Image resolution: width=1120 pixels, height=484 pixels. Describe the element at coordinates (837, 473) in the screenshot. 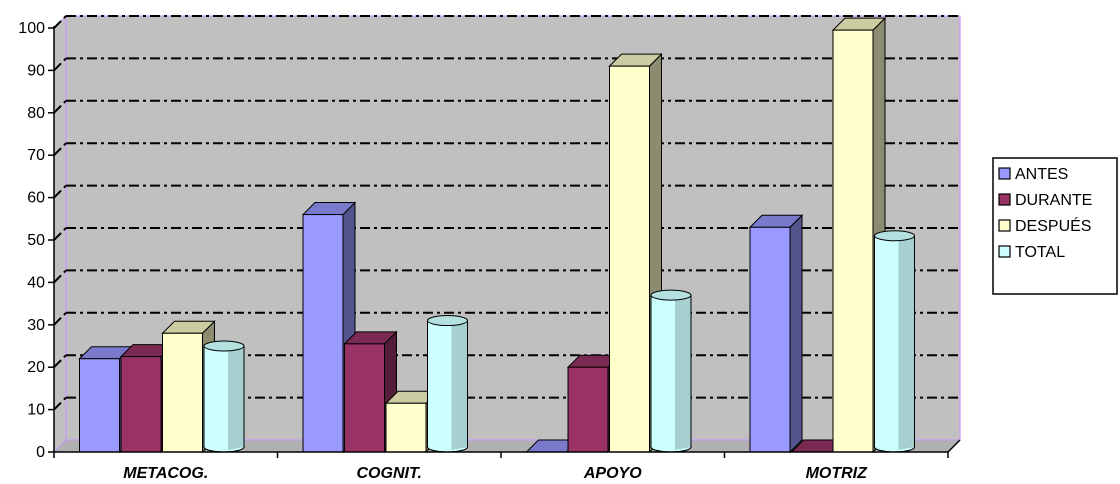

I see `x-category-label: MOTRIZ` at that location.